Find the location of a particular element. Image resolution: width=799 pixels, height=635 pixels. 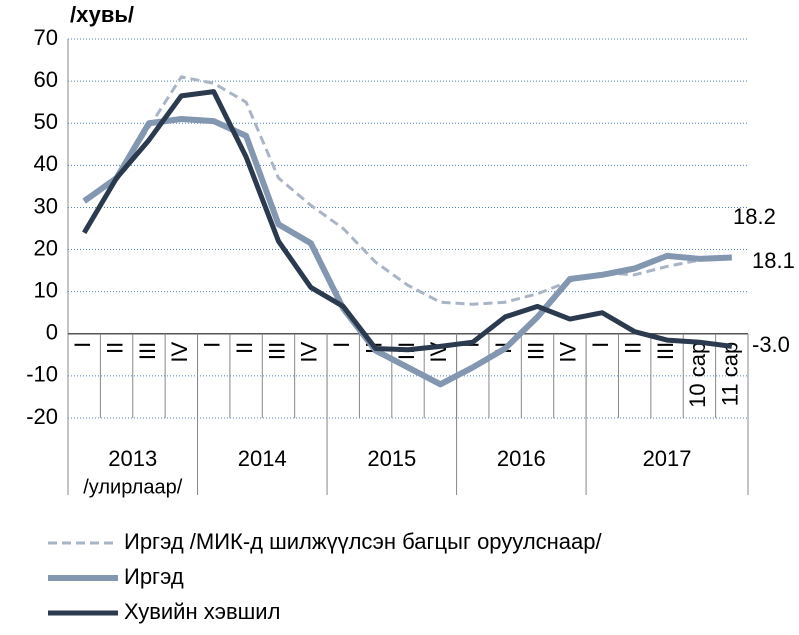

group-label: 2015 is located at coordinates (391, 458).